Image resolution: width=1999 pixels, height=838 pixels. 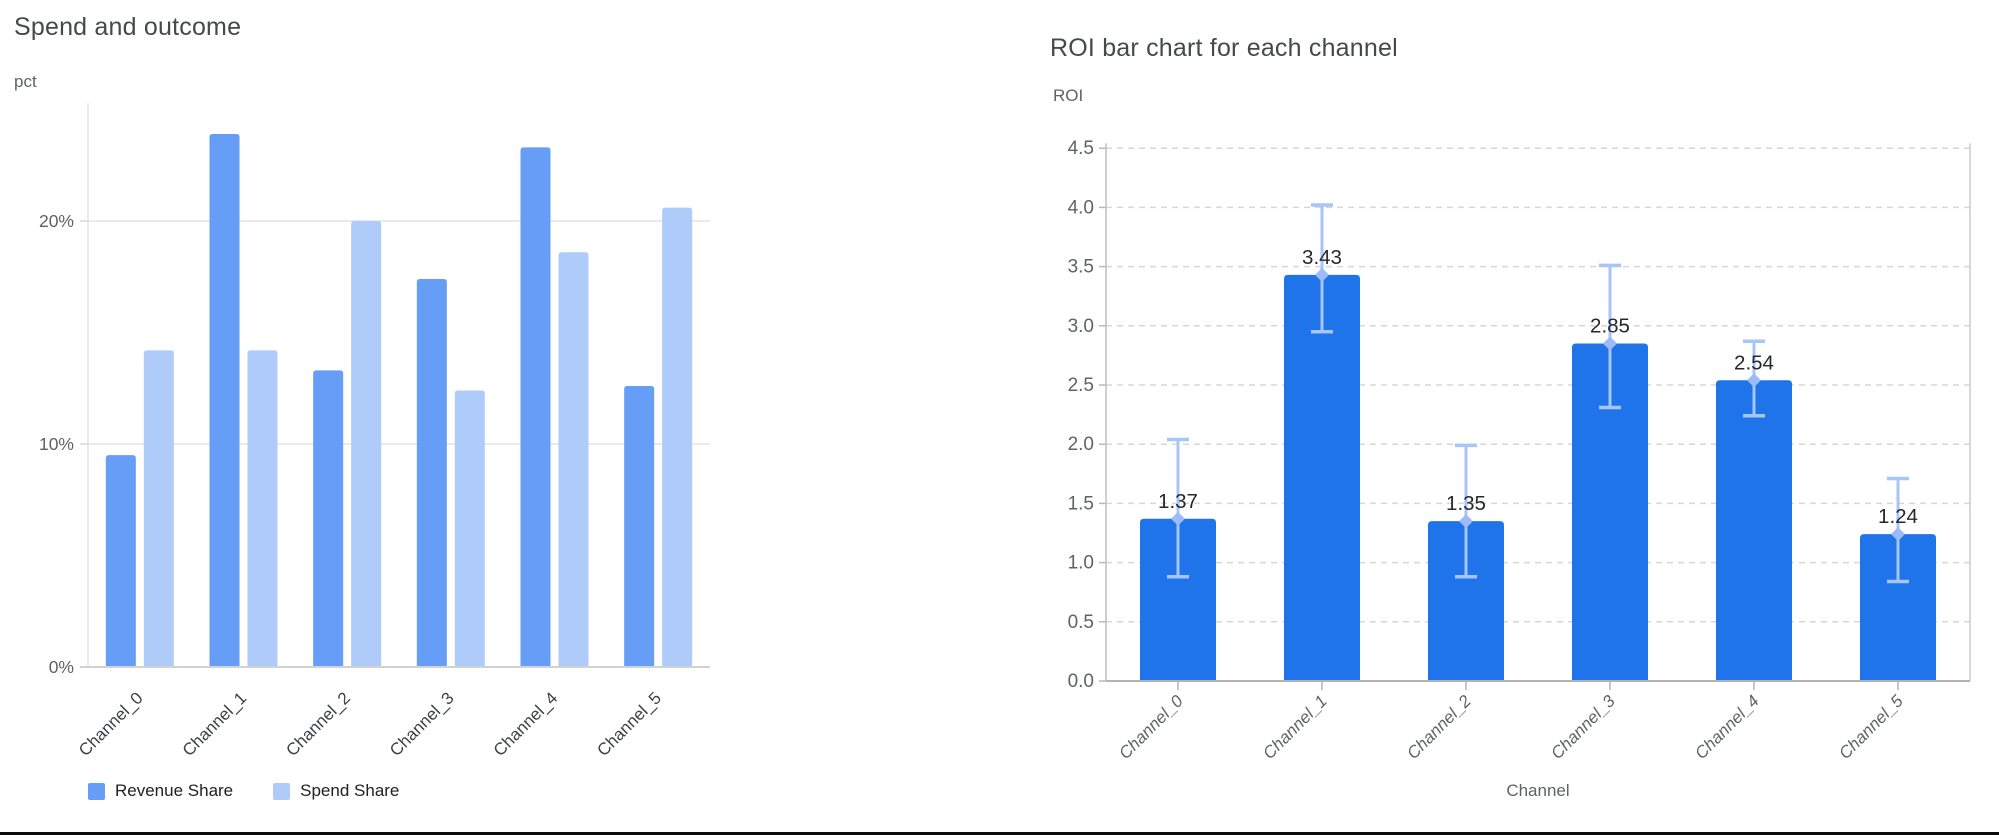 What do you see at coordinates (350, 790) in the screenshot?
I see `legend-label-spend-share: Spend Share` at bounding box center [350, 790].